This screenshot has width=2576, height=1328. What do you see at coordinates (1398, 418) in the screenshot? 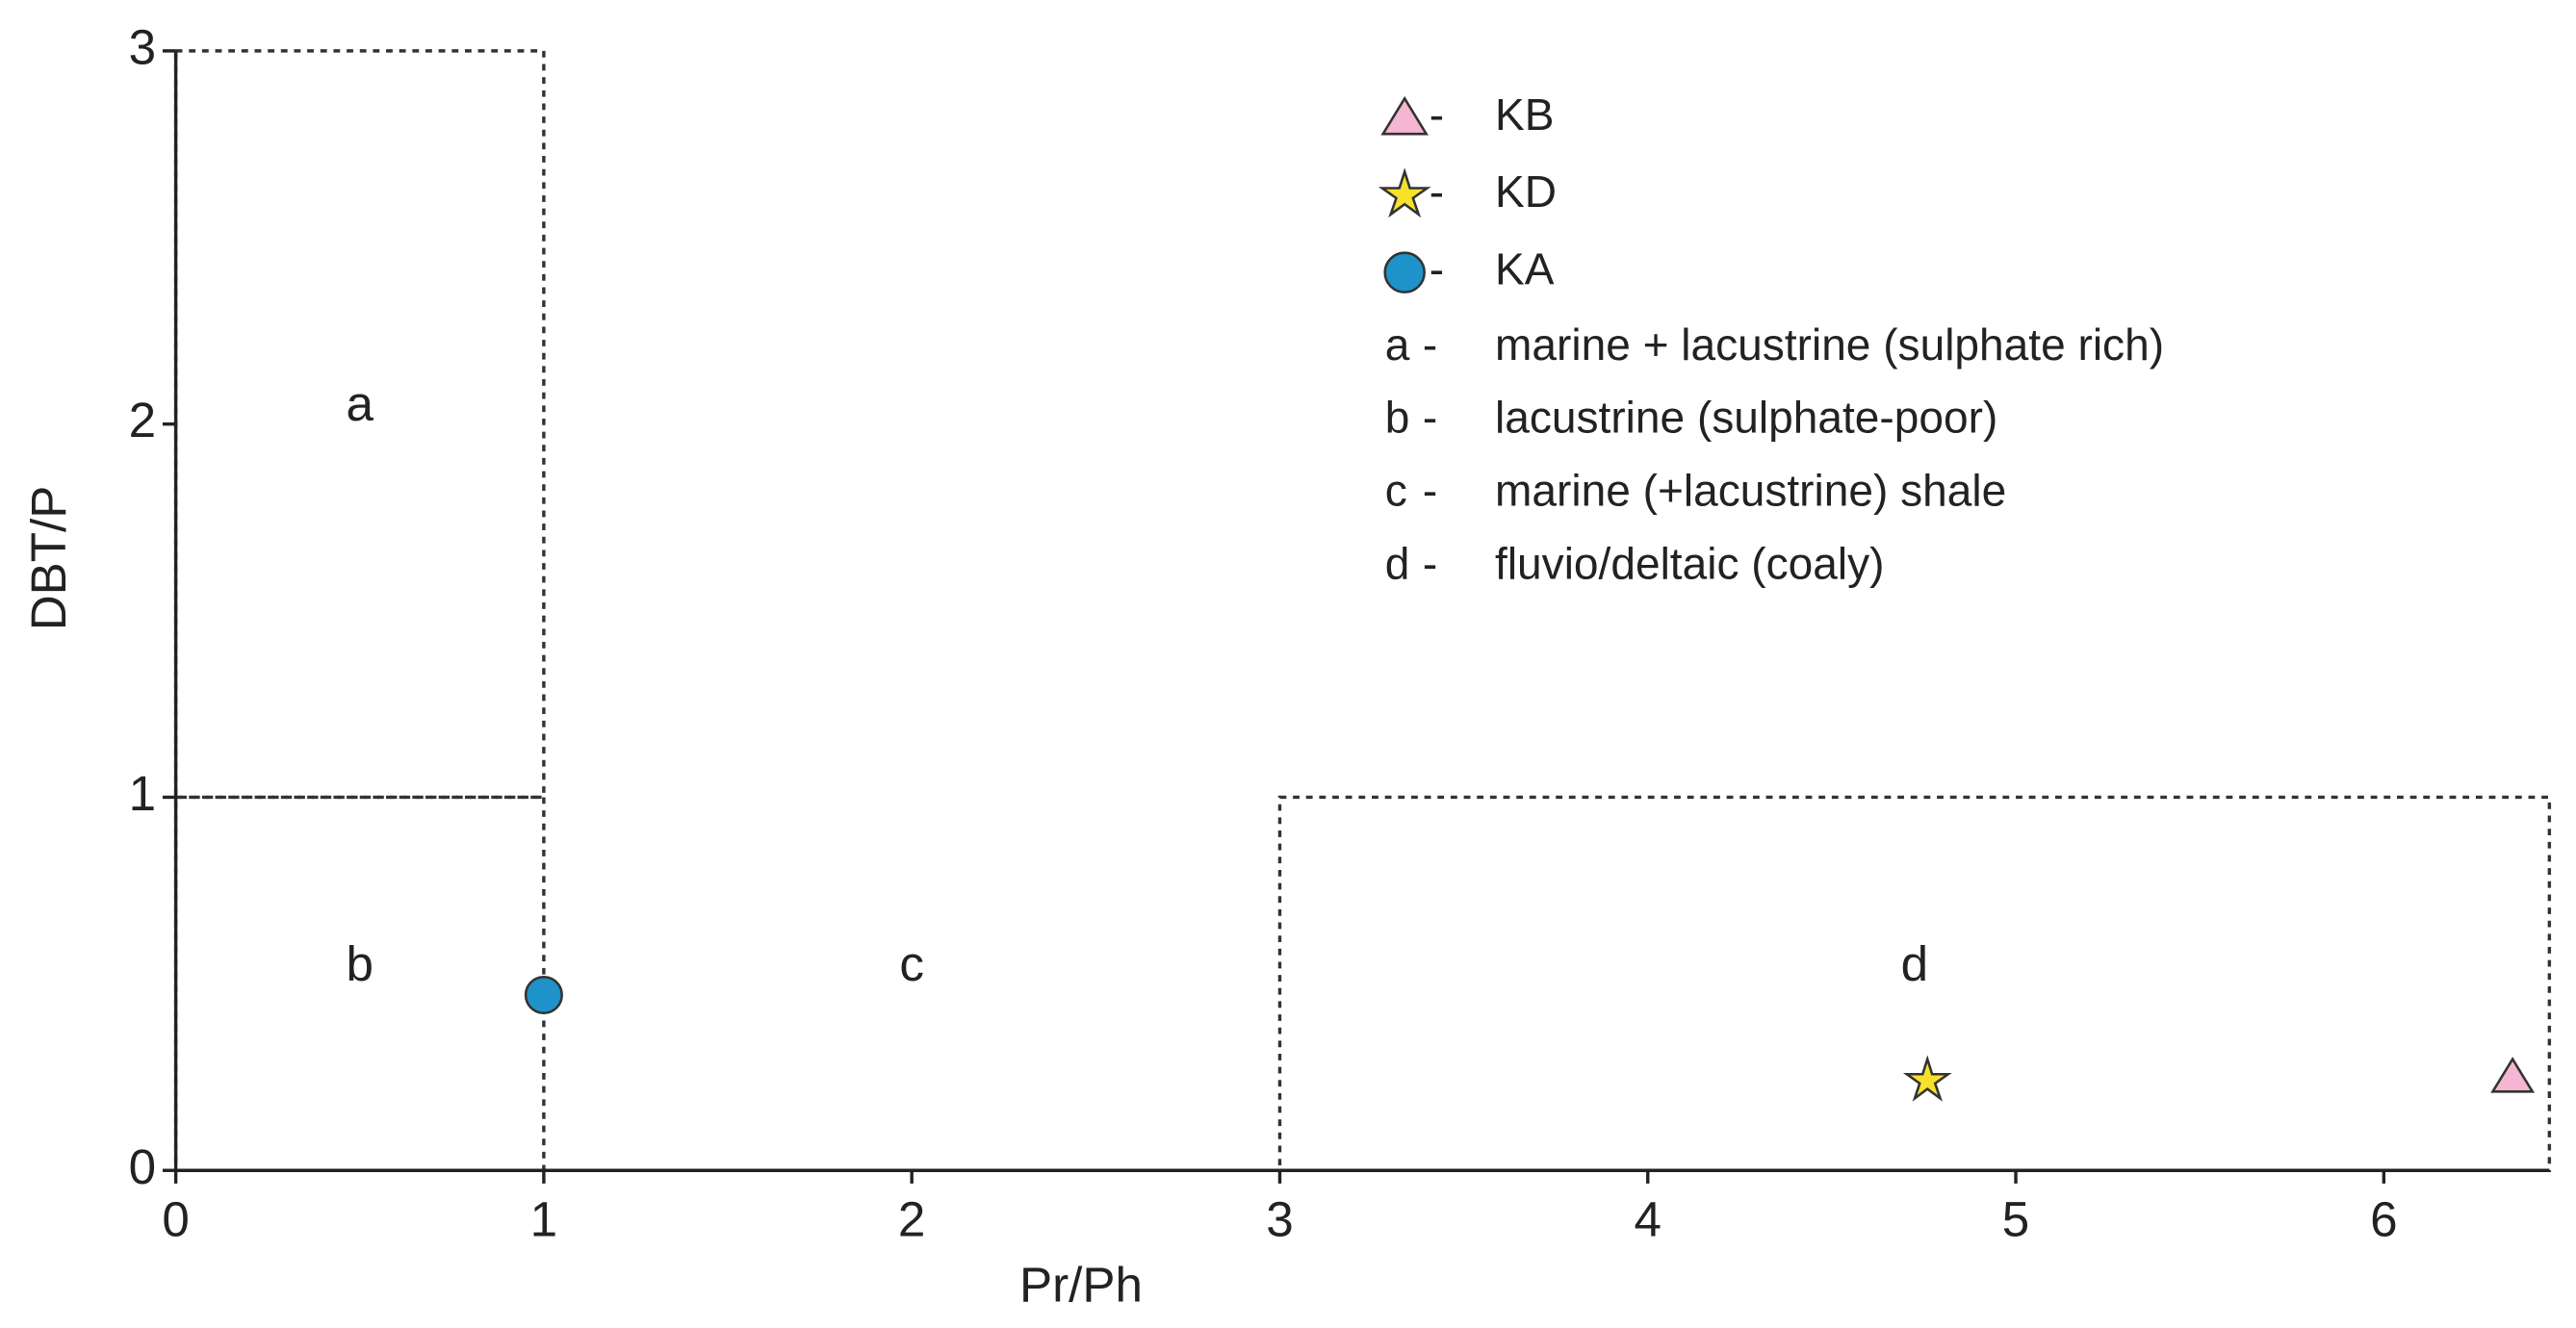
I see `legend-zone-label: b` at bounding box center [1398, 418].